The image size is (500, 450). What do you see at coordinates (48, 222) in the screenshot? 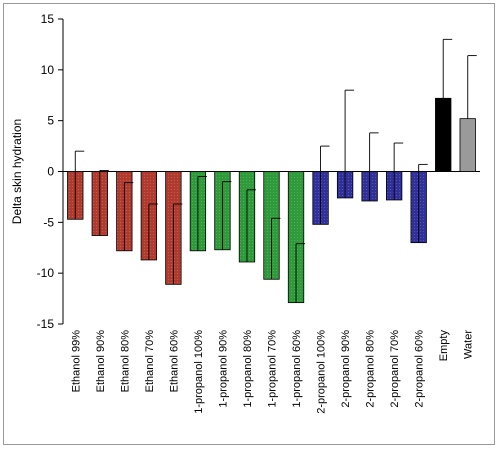
I see `y-tick-label: -5` at bounding box center [48, 222].